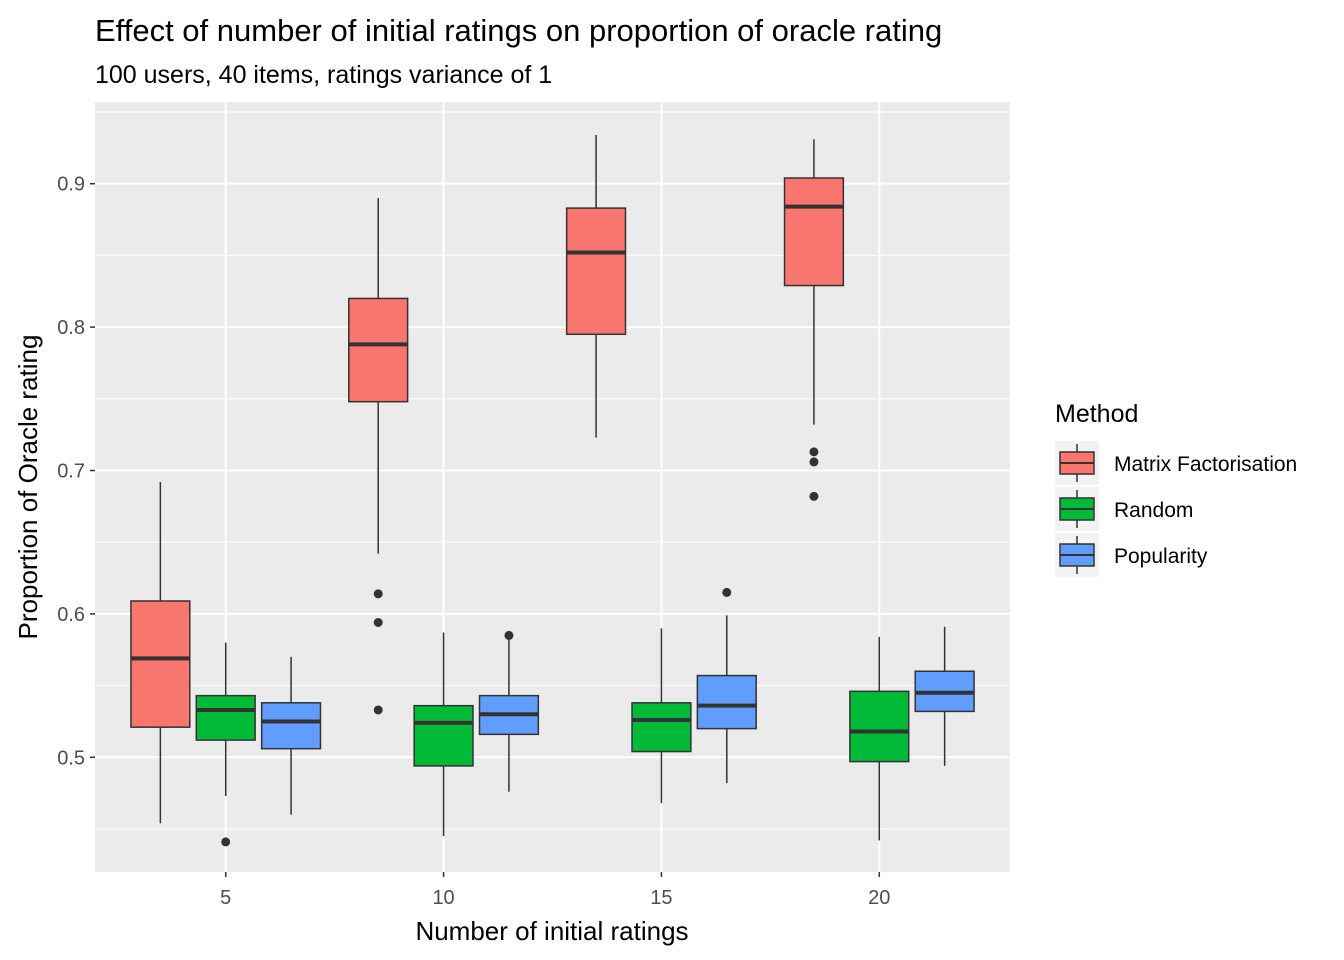  What do you see at coordinates (71, 758) in the screenshot?
I see `y-tick-label: 0.5` at bounding box center [71, 758].